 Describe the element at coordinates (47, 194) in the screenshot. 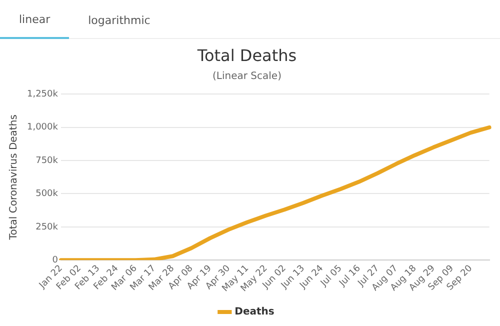

I see `y-tick-label: 500k` at that location.